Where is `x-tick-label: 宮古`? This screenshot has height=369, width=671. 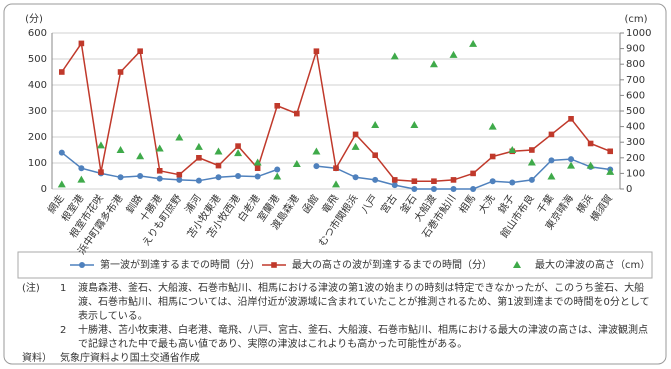 x-tick-label: 宮古 is located at coordinates (389, 204).